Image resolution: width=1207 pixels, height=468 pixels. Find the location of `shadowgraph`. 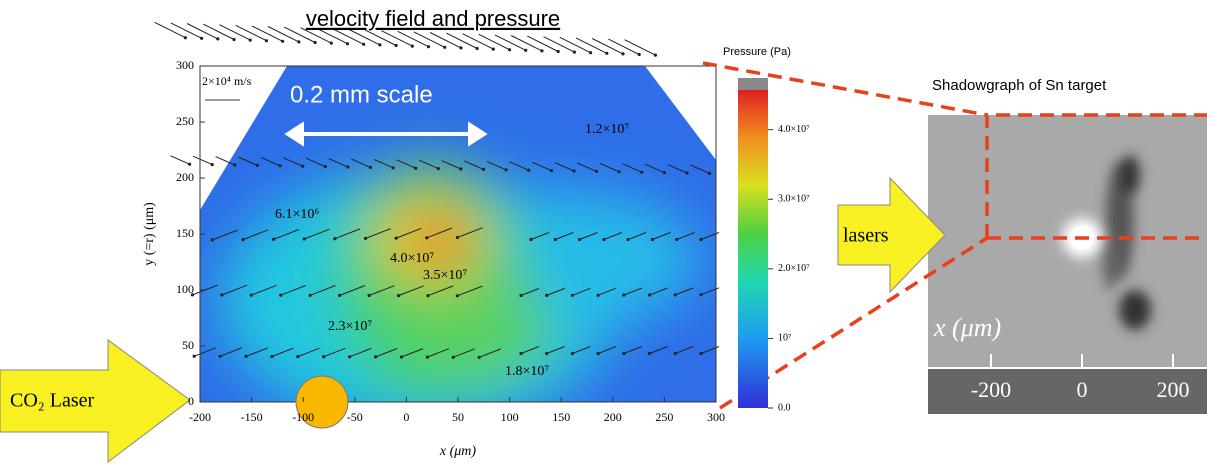

shadowgraph is located at coordinates (1067, 264).